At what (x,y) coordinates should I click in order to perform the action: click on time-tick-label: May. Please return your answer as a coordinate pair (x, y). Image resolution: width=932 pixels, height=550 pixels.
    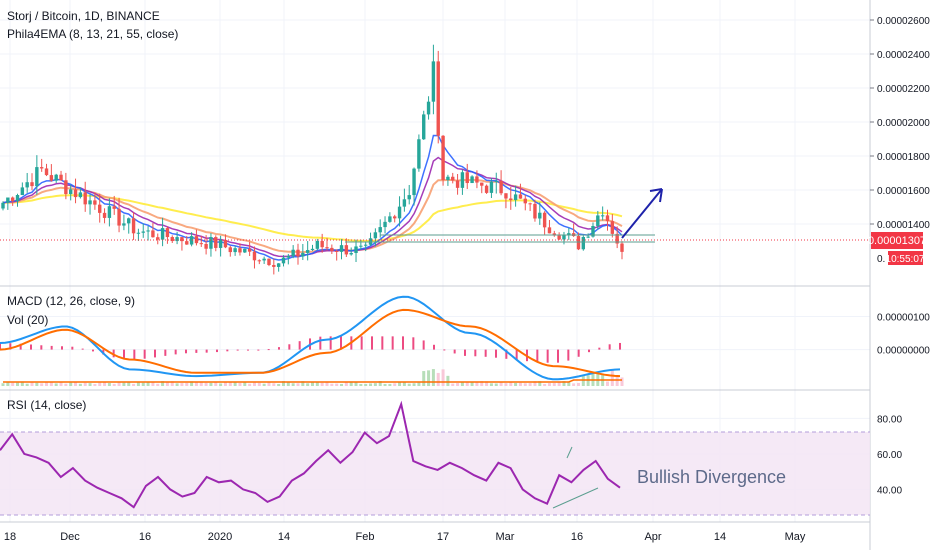
    Looking at the image, I should click on (795, 537).